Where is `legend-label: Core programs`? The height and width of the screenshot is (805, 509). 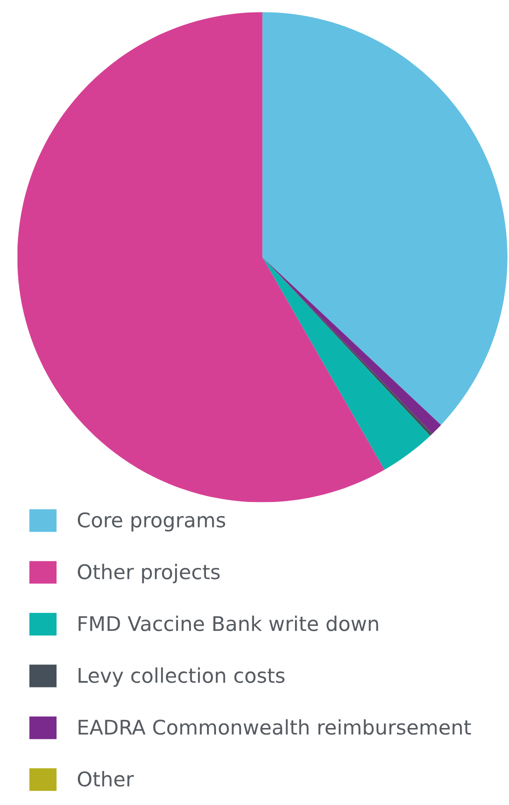
legend-label: Core programs is located at coordinates (152, 522).